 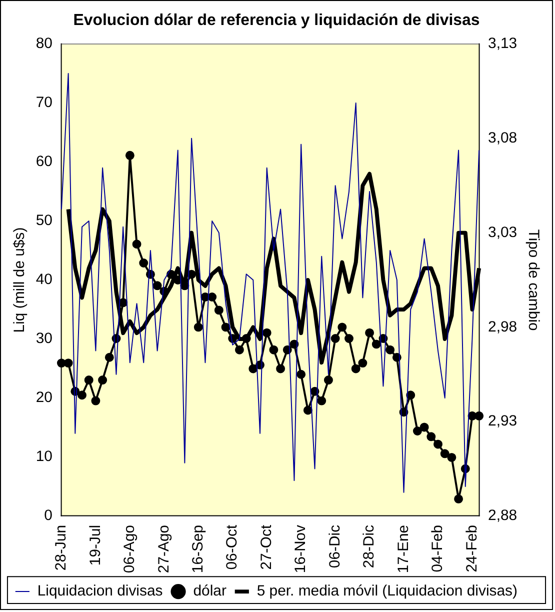 What do you see at coordinates (44, 161) in the screenshot?
I see `y-tick-label: 60` at bounding box center [44, 161].